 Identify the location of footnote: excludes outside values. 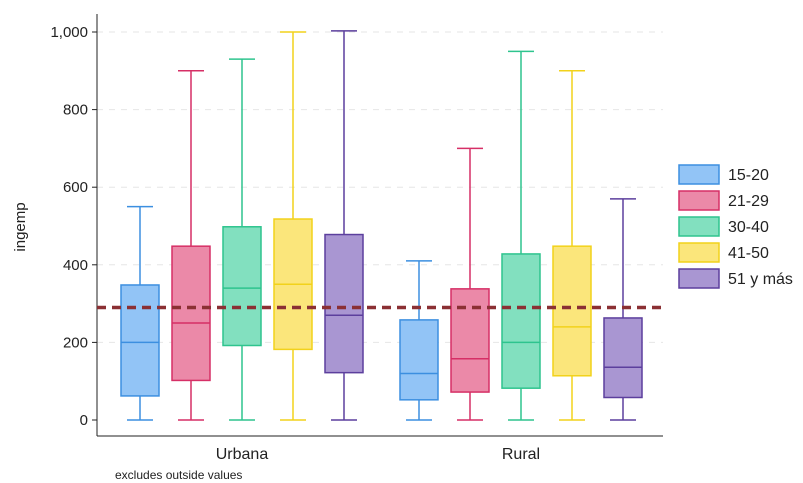
(178, 475).